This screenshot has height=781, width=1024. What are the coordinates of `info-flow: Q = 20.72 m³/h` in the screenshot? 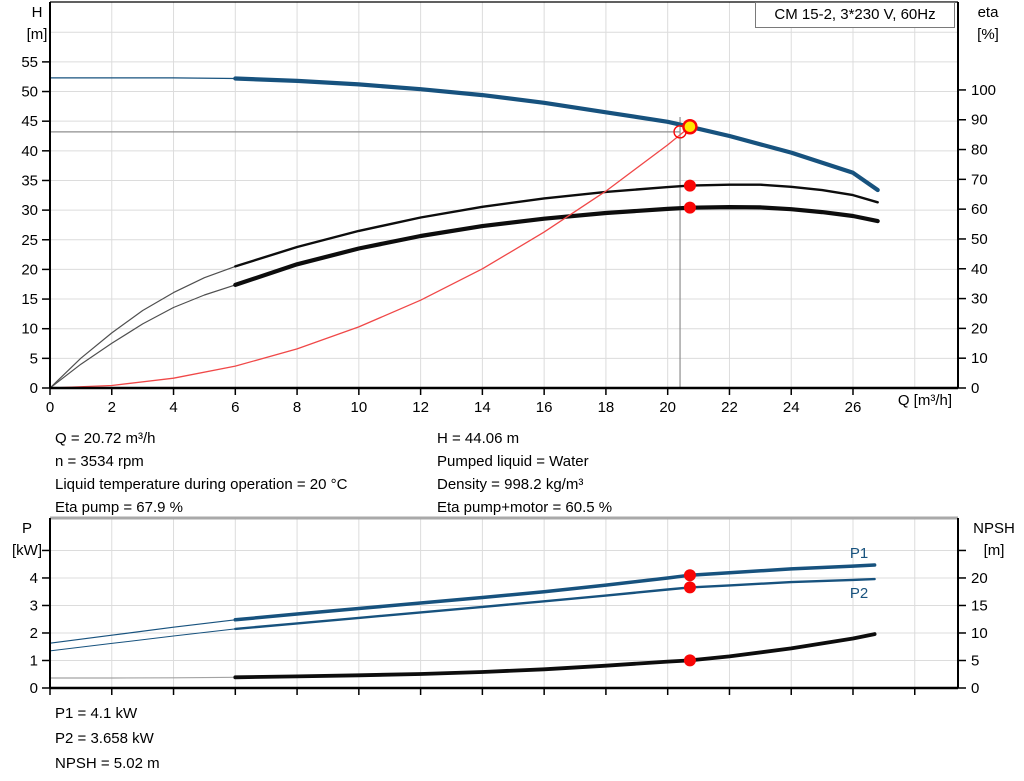 It's located at (105, 438).